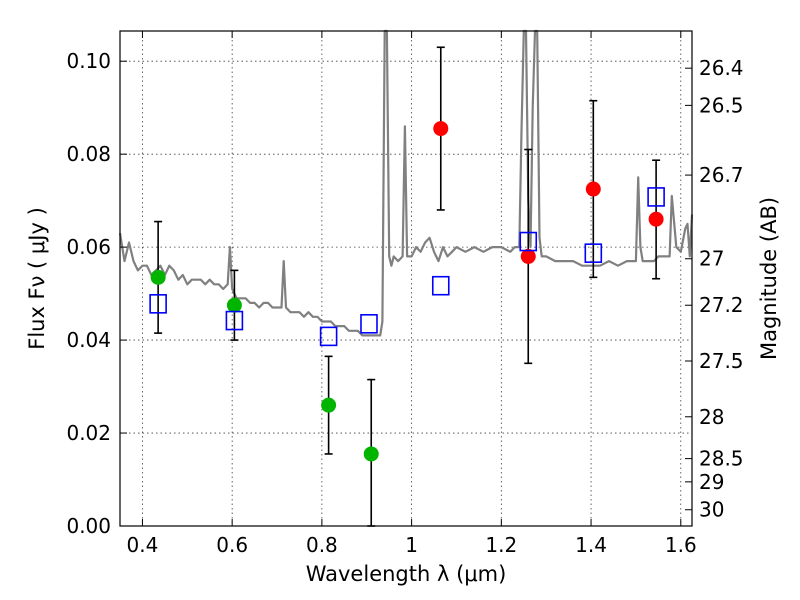  What do you see at coordinates (322, 545) in the screenshot?
I see `x-tick-label: 0.8` at bounding box center [322, 545].